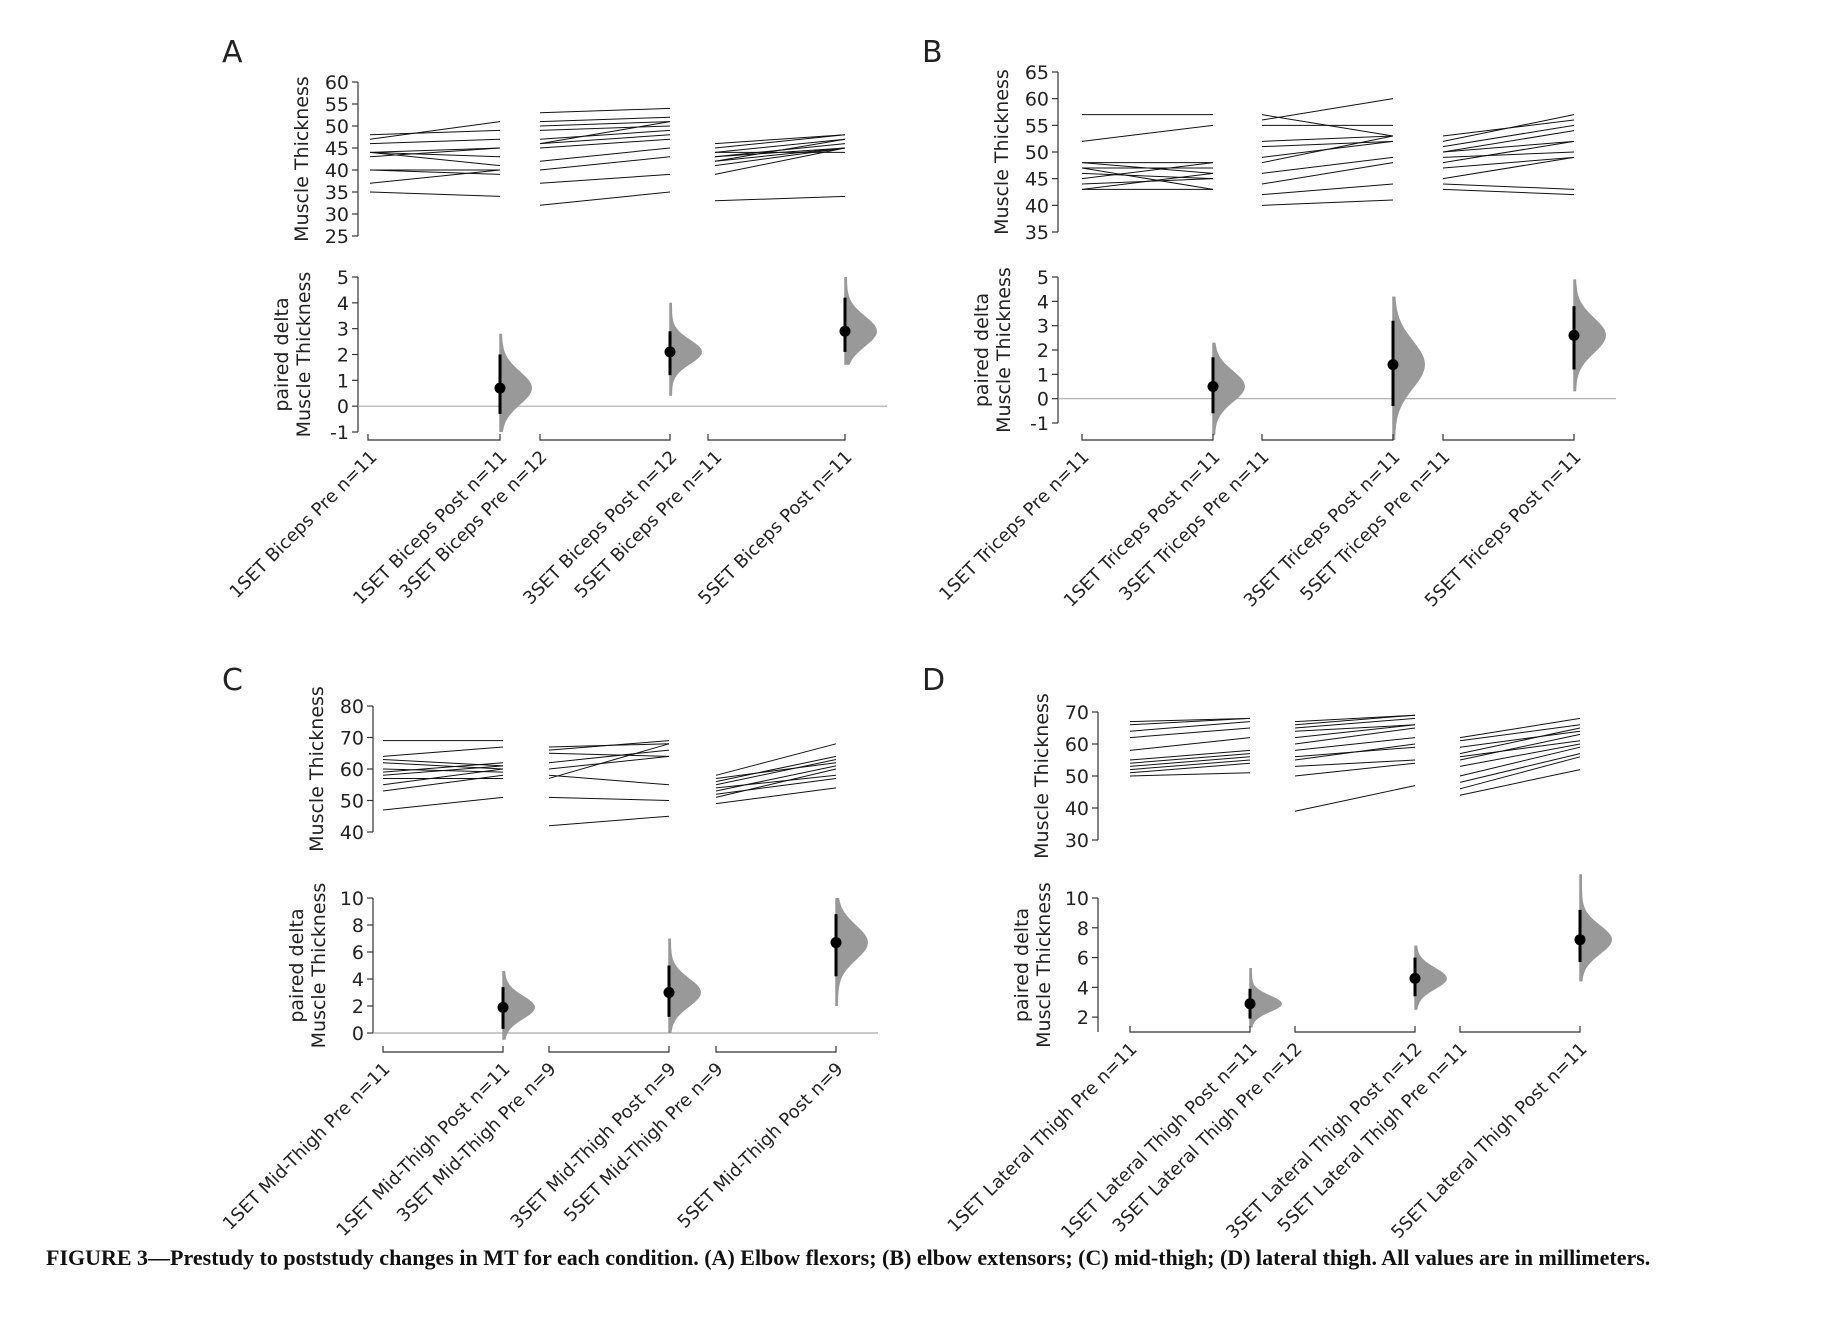 The height and width of the screenshot is (1324, 1828). Describe the element at coordinates (304, 525) in the screenshot. I see `category-label: 1SET Biceps Pre n=11` at that location.